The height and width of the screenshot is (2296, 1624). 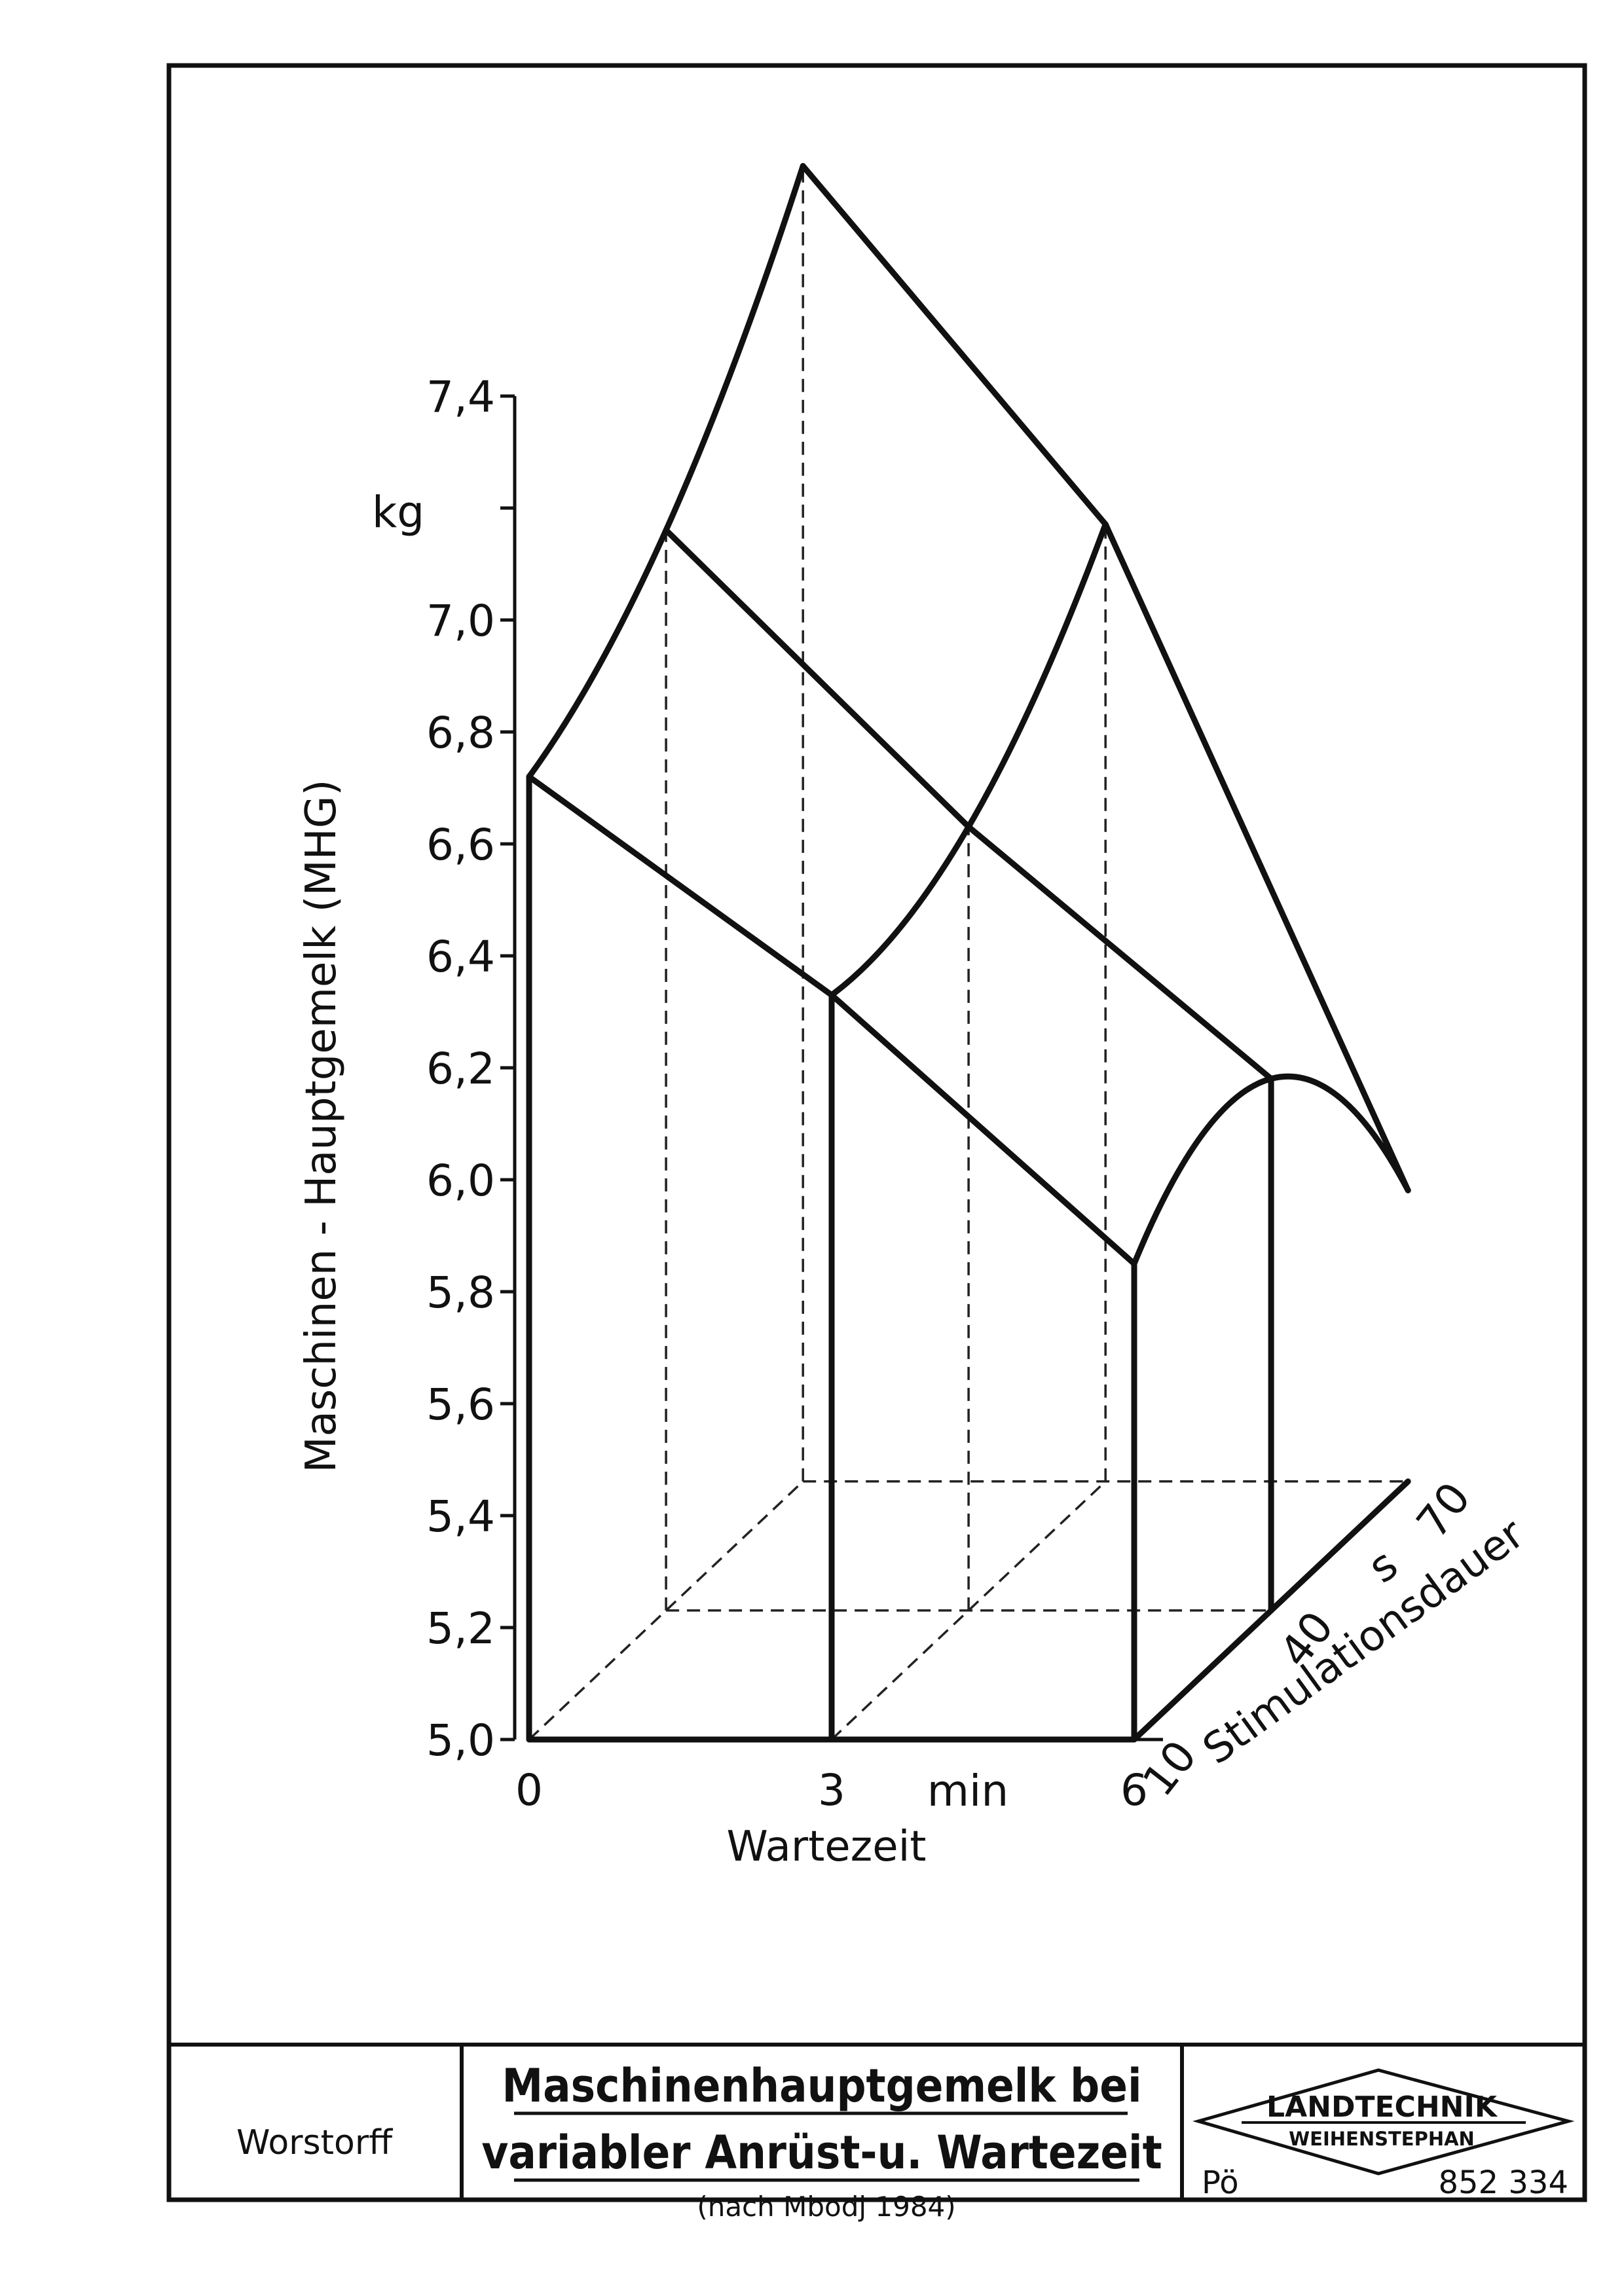 I want to click on y-tick-label: 5,2, so click(x=460, y=1628).